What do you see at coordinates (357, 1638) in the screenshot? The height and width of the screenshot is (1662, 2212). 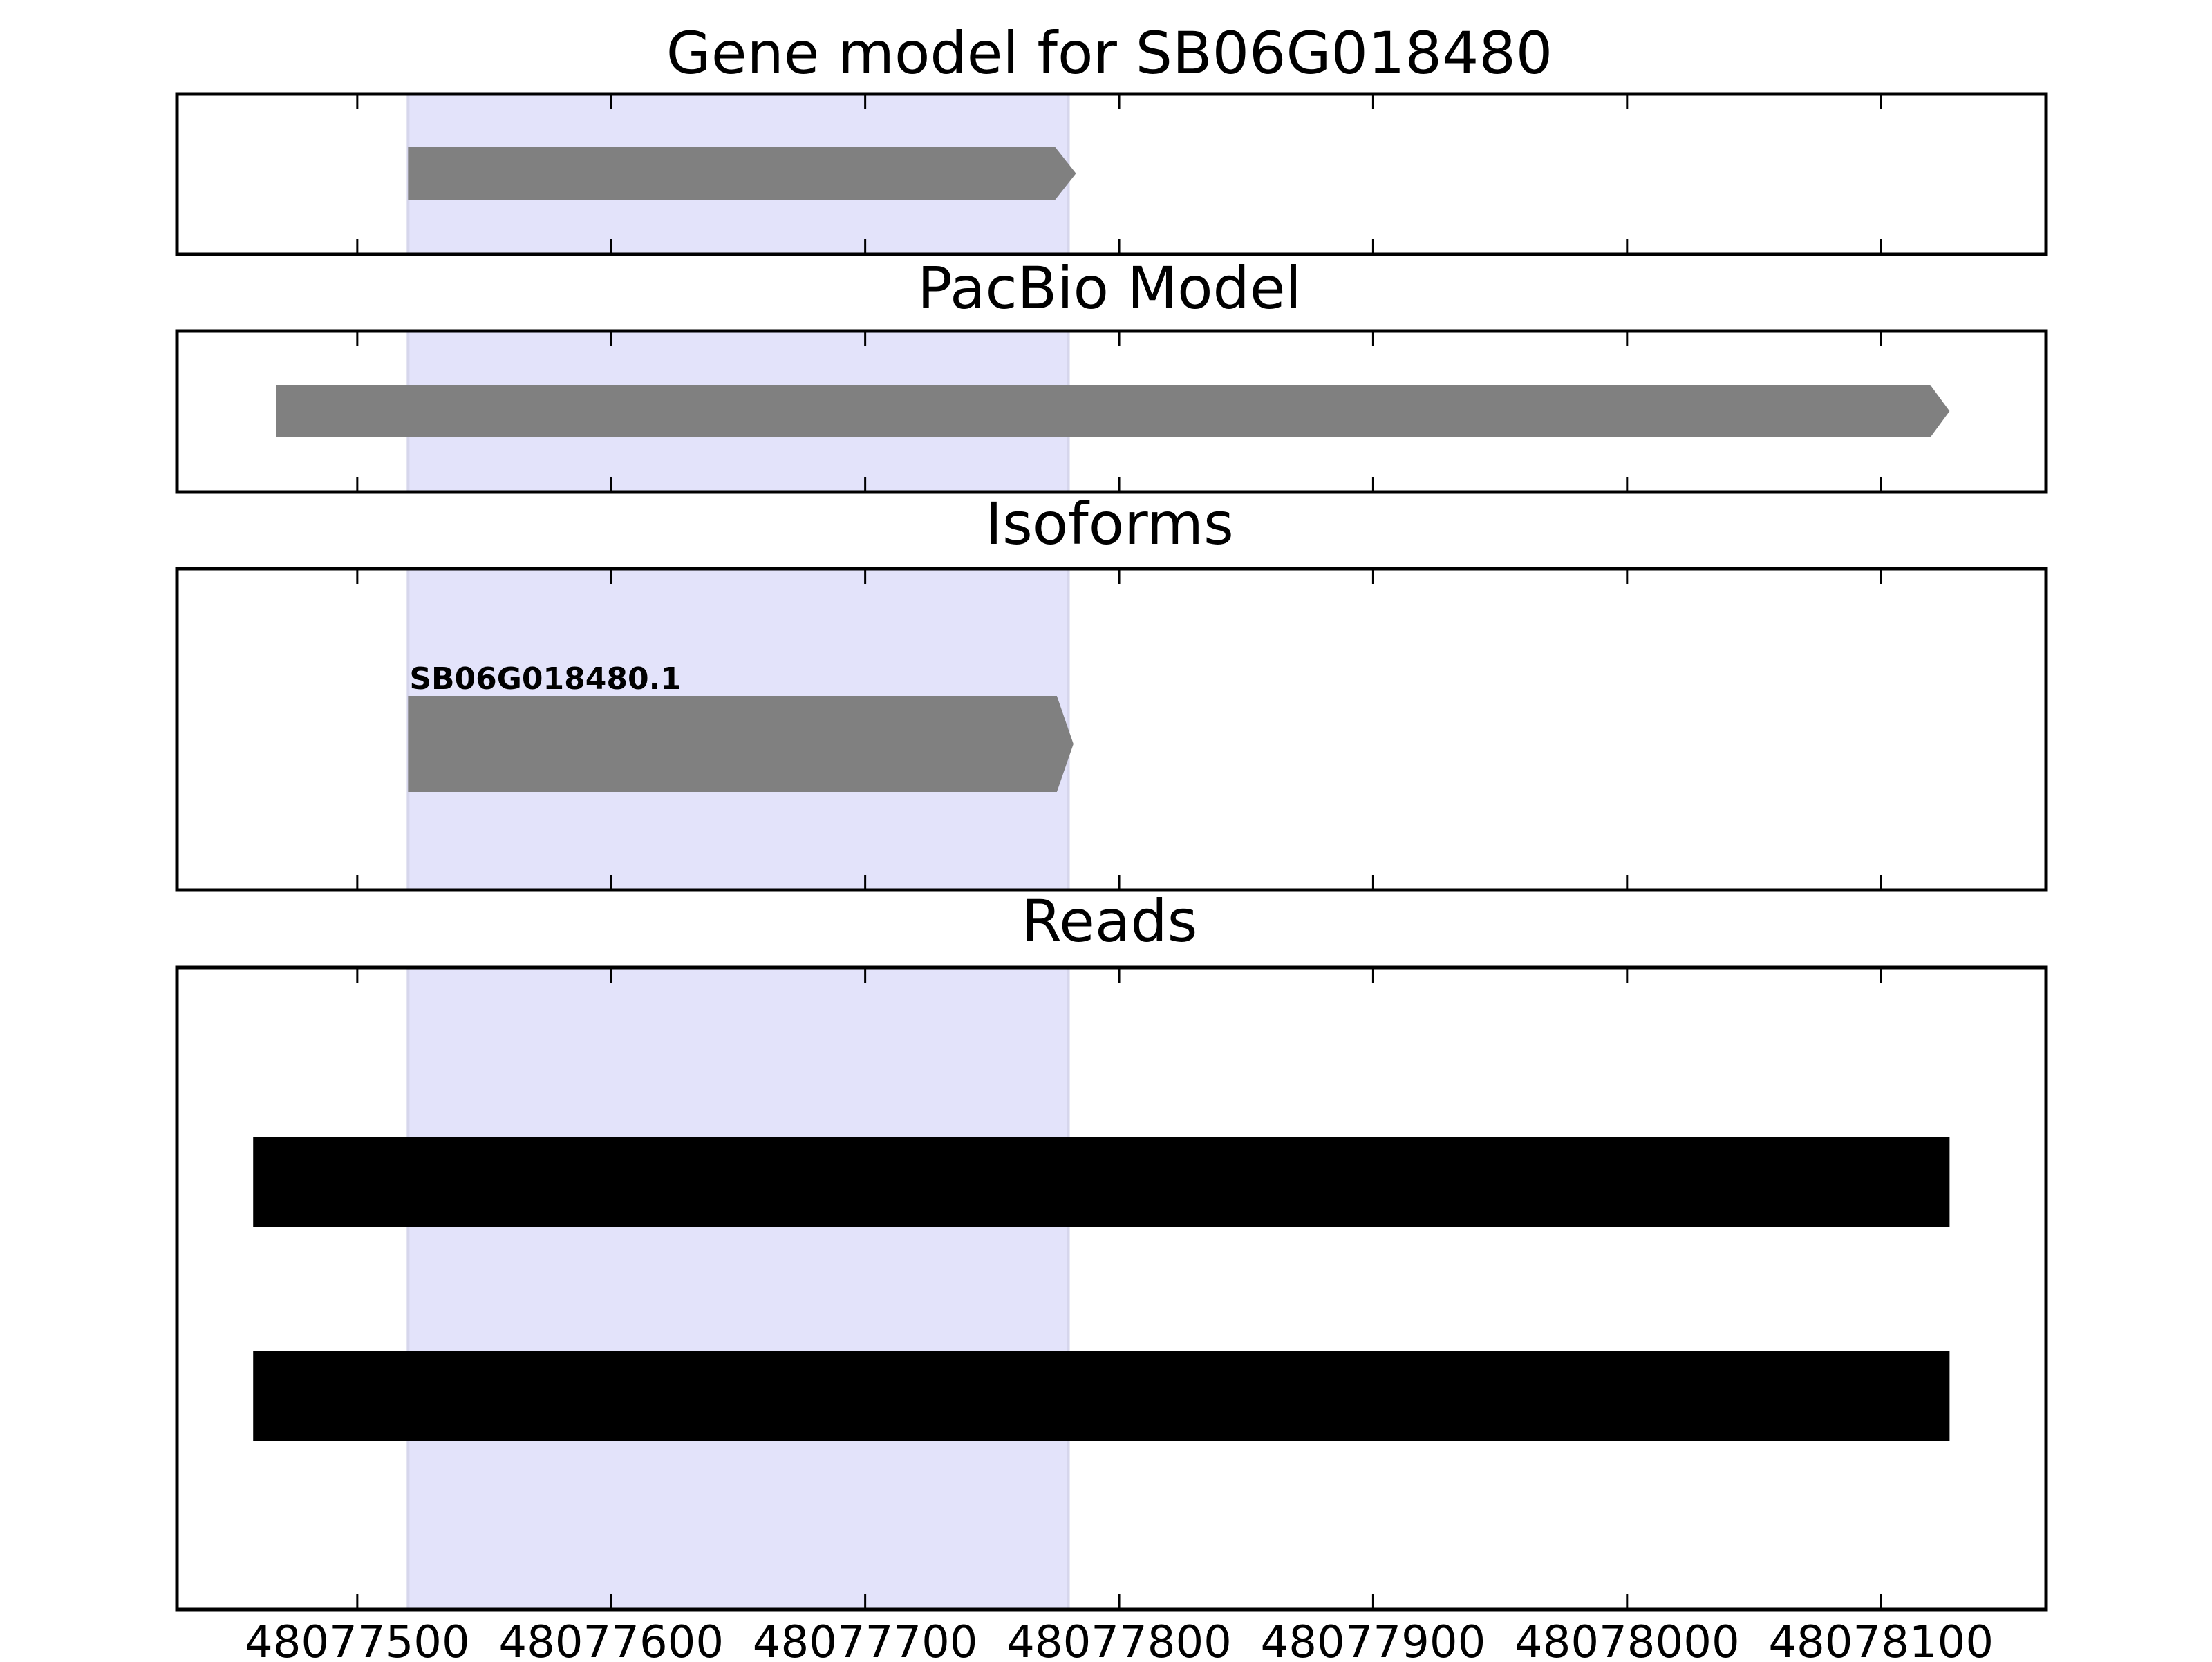 I see `x-tick-label: 48077500` at bounding box center [357, 1638].